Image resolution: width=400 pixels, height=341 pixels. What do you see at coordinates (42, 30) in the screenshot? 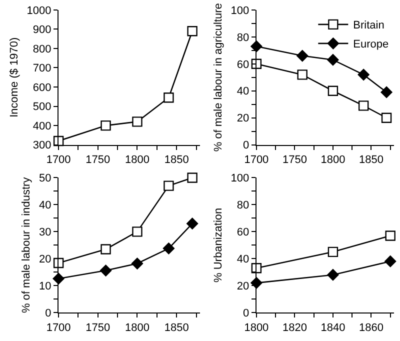
I see `y-tick-label: 900` at bounding box center [42, 30].